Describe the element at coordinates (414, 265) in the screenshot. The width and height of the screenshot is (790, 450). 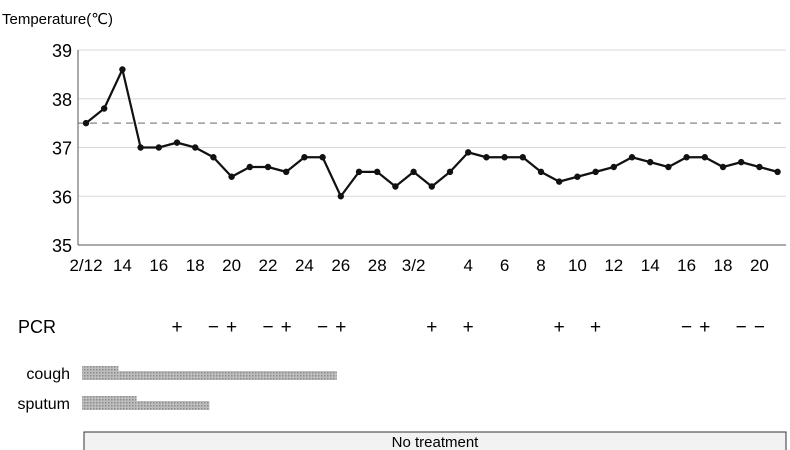
I see `x-tick-label: 3/2` at that location.